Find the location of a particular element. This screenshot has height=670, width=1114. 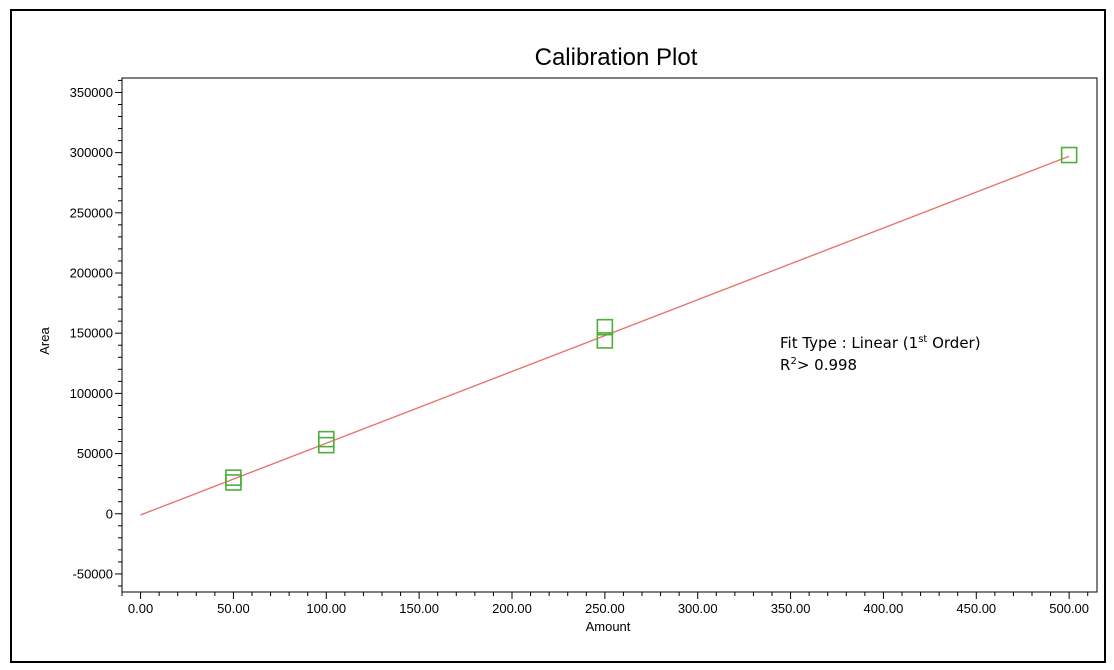

x-tick-label: 400.00 is located at coordinates (884, 608).